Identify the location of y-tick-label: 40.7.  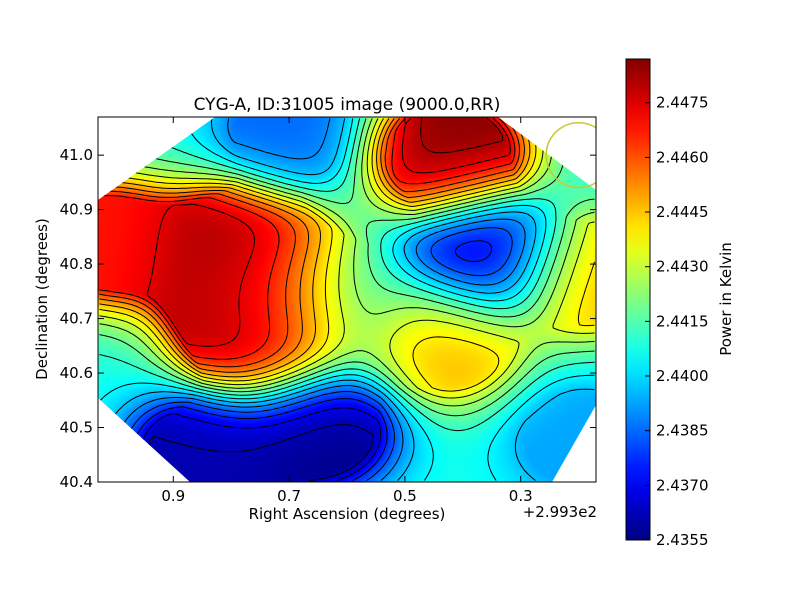
(76, 319).